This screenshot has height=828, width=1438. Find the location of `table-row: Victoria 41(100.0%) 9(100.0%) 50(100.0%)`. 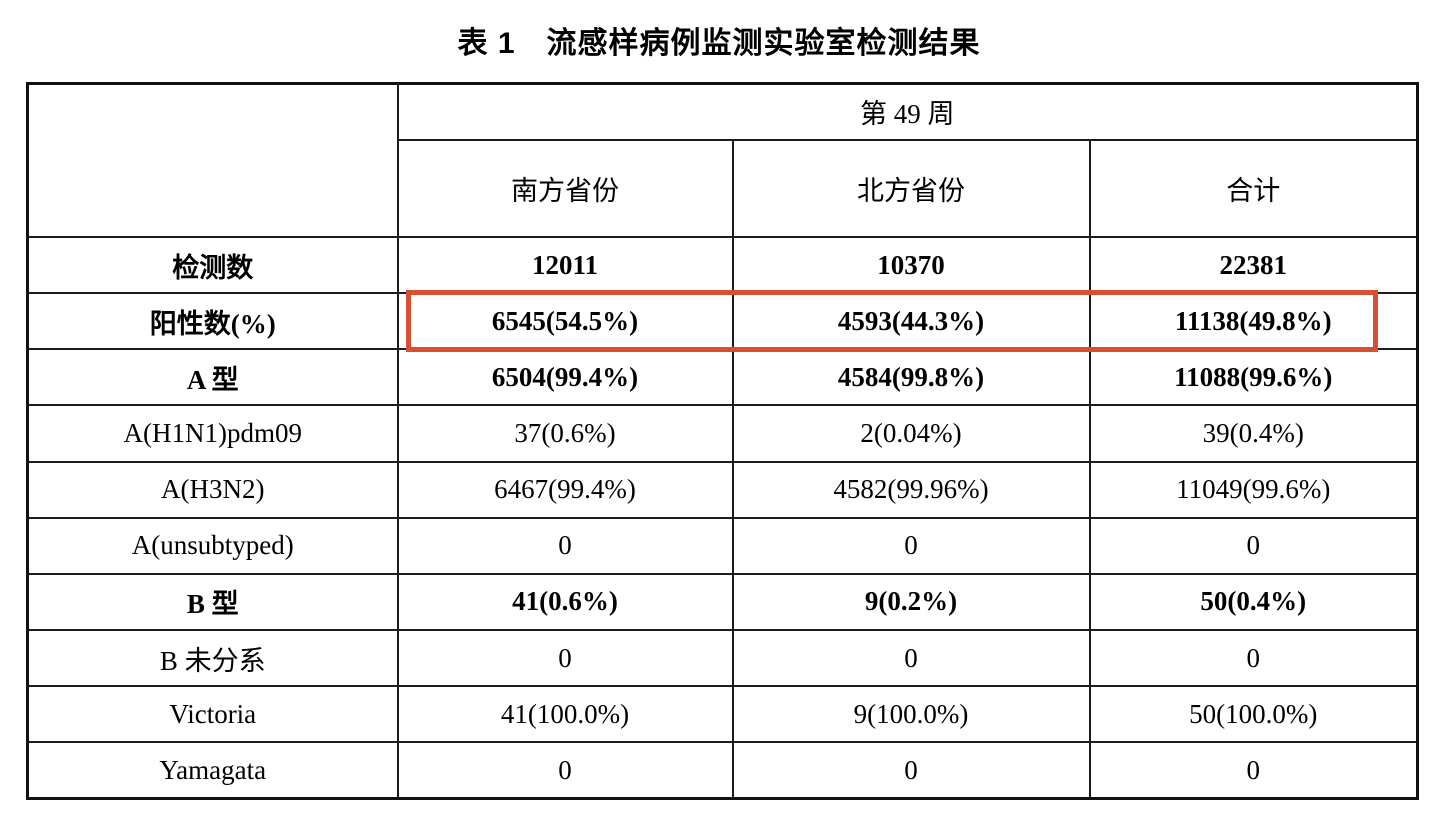

table-row: Victoria 41(100.0%) 9(100.0%) 50(100.0%) is located at coordinates (722, 714).